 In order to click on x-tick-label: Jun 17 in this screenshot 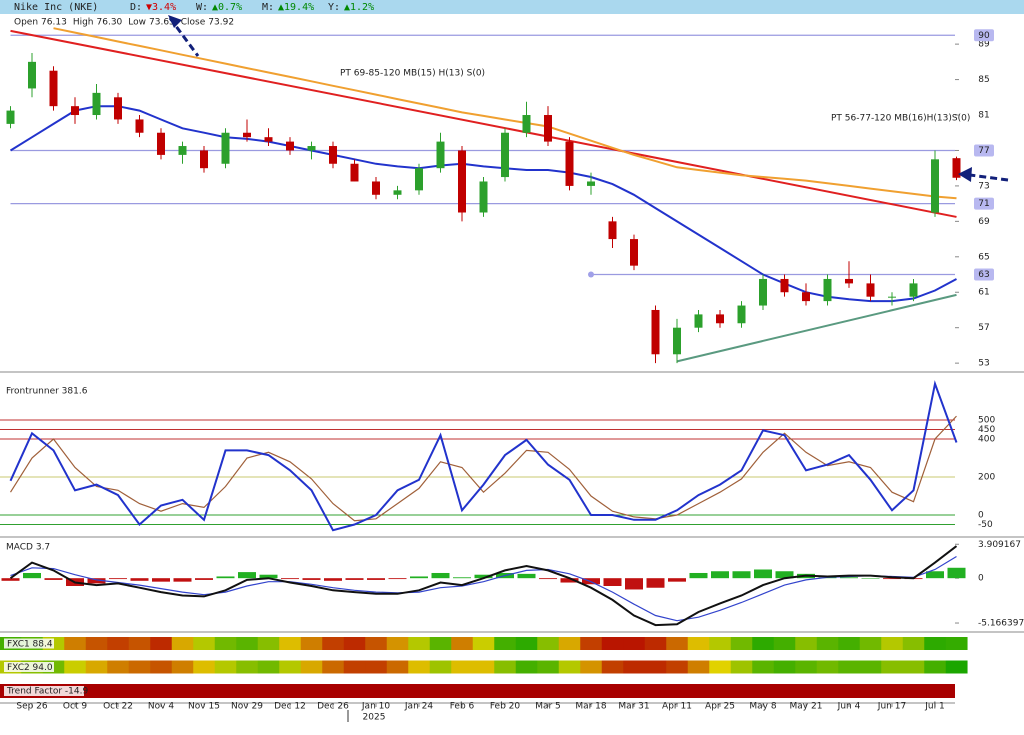, I will do `click(891, 707)`.